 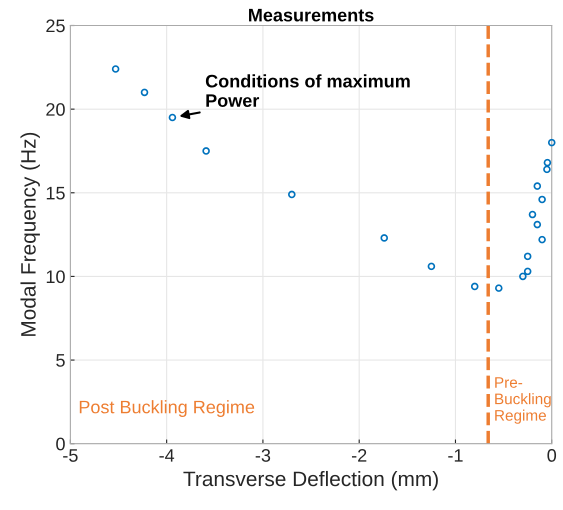 What do you see at coordinates (55, 109) in the screenshot?
I see `y-tick-label: 20` at bounding box center [55, 109].